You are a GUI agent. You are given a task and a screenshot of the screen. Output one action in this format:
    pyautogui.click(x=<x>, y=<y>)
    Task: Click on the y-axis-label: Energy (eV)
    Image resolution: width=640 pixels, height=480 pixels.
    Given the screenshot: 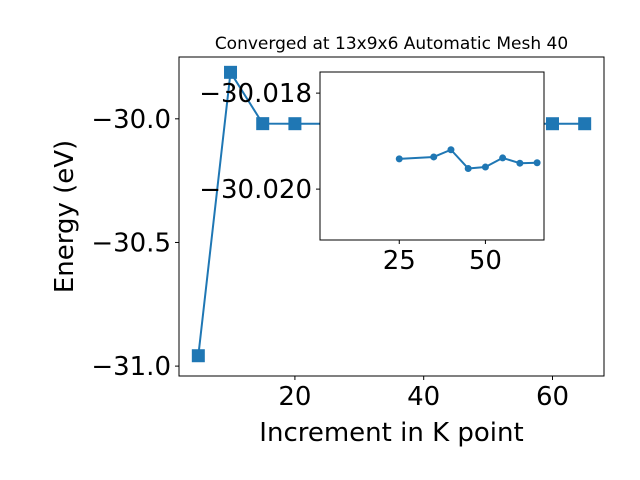 What is the action you would take?
    pyautogui.click(x=65, y=216)
    